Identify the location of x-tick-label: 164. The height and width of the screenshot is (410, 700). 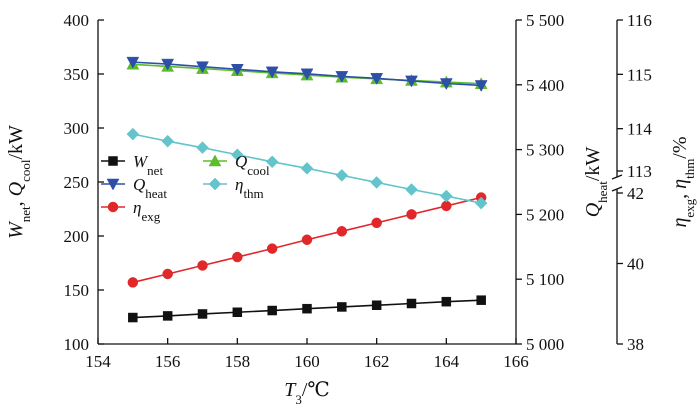
(447, 361).